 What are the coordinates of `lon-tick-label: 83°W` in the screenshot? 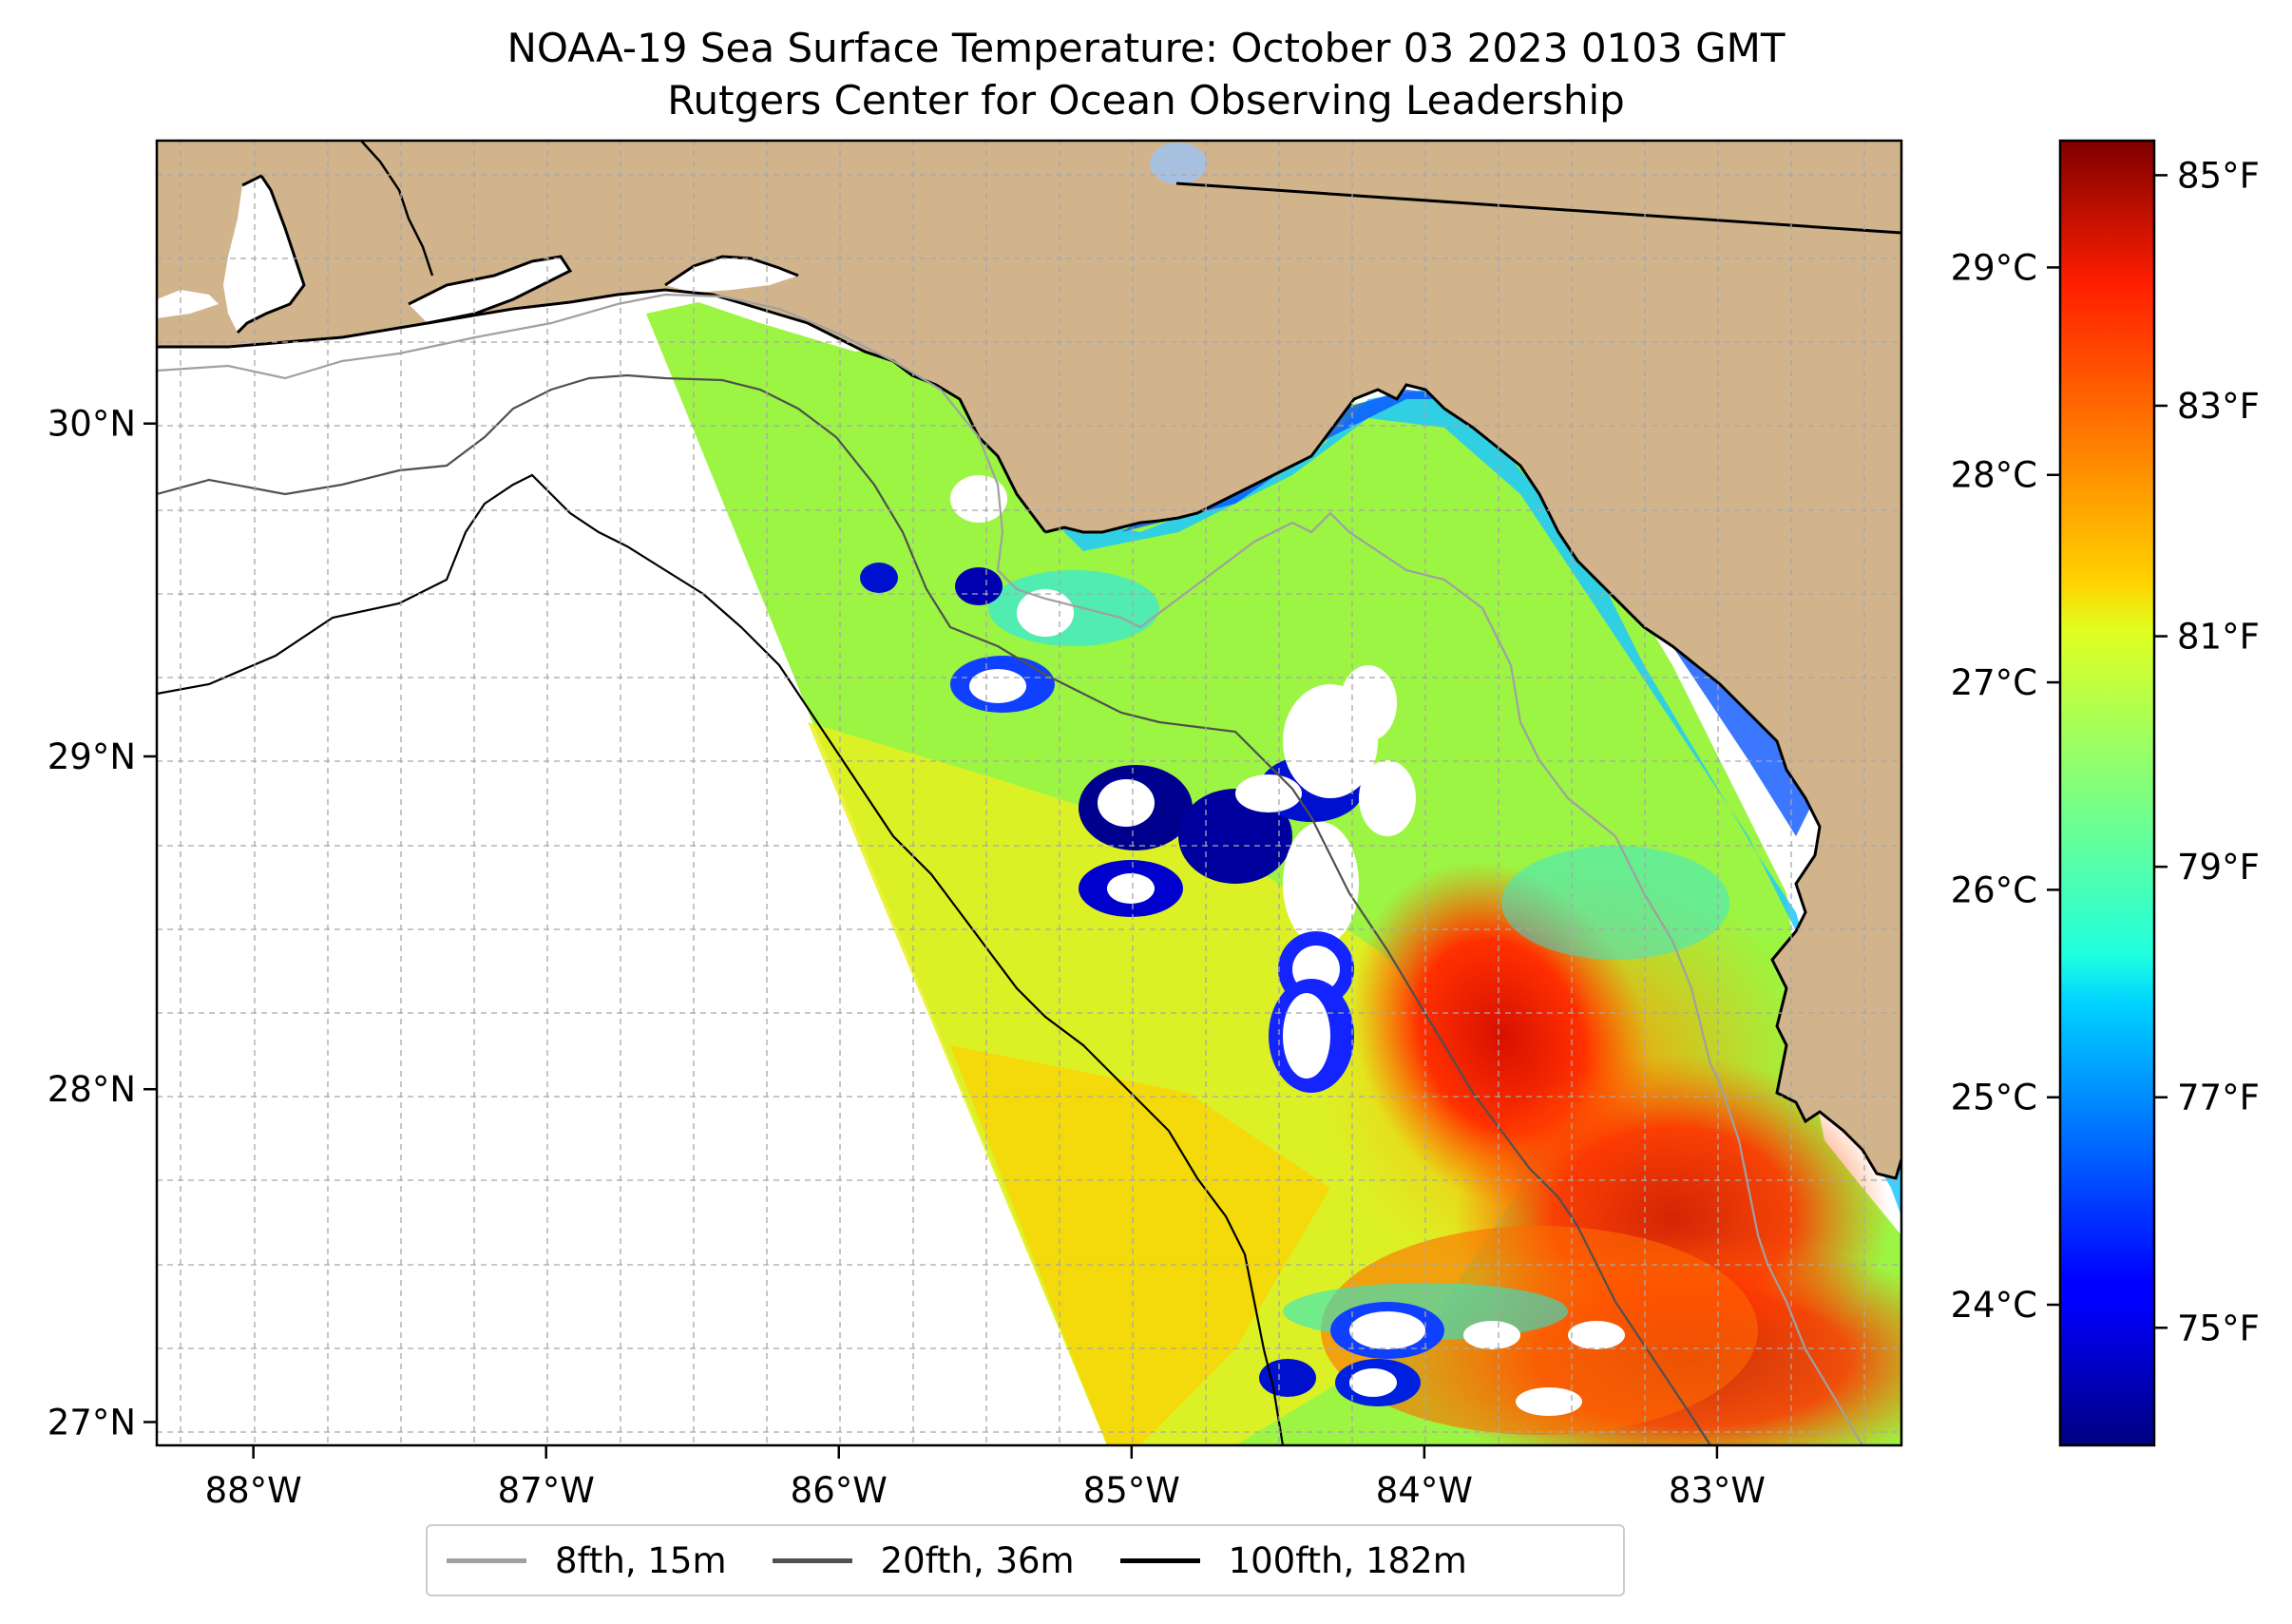 It's located at (1717, 1490).